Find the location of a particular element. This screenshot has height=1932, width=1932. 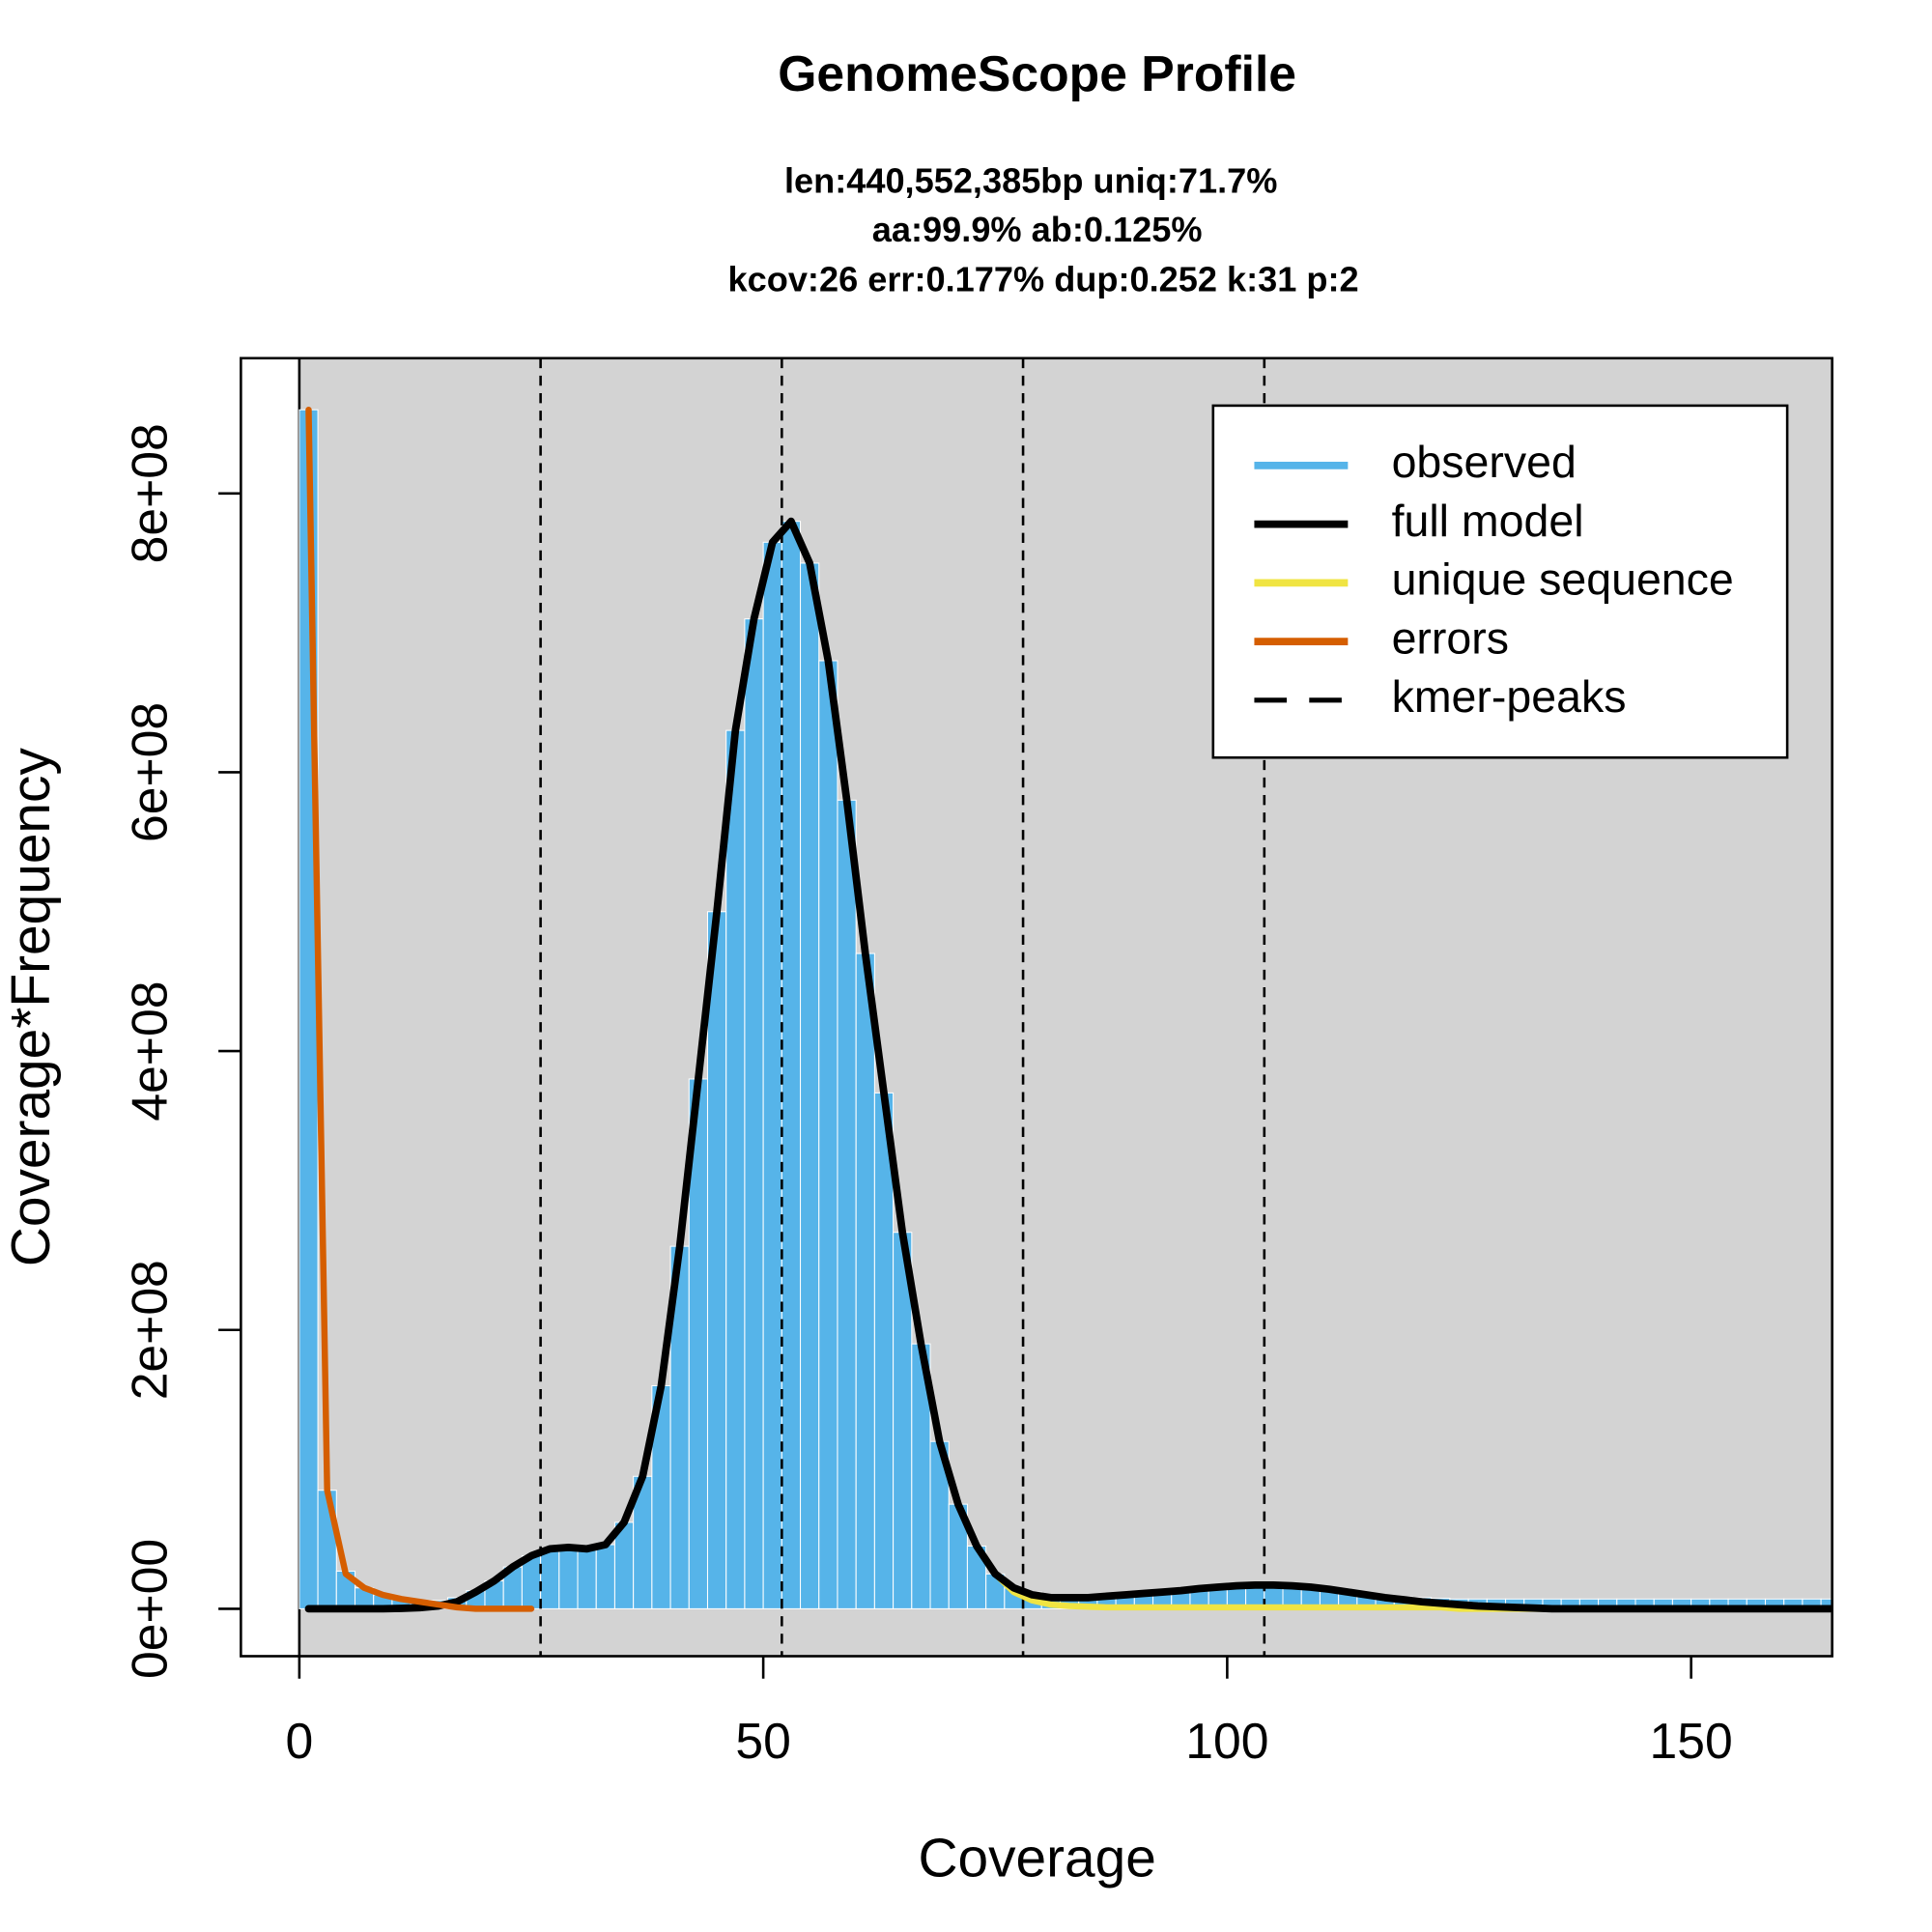

y-axis-label: Coverage*Frequency is located at coordinates (31, 1008).